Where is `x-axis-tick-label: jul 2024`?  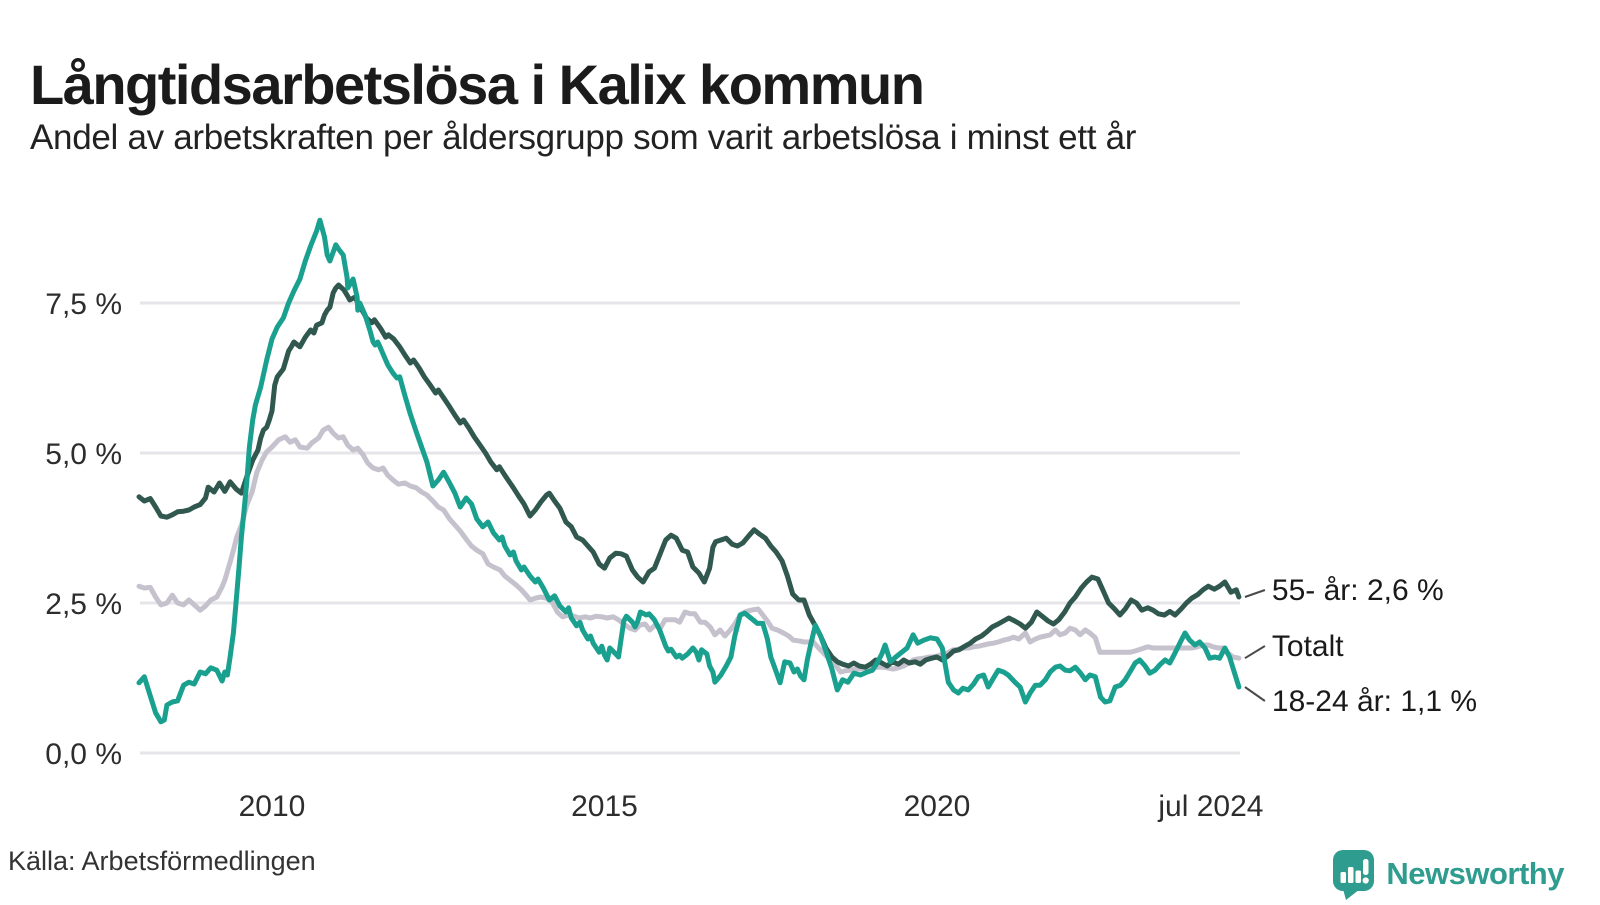 x-axis-tick-label: jul 2024 is located at coordinates (1210, 806).